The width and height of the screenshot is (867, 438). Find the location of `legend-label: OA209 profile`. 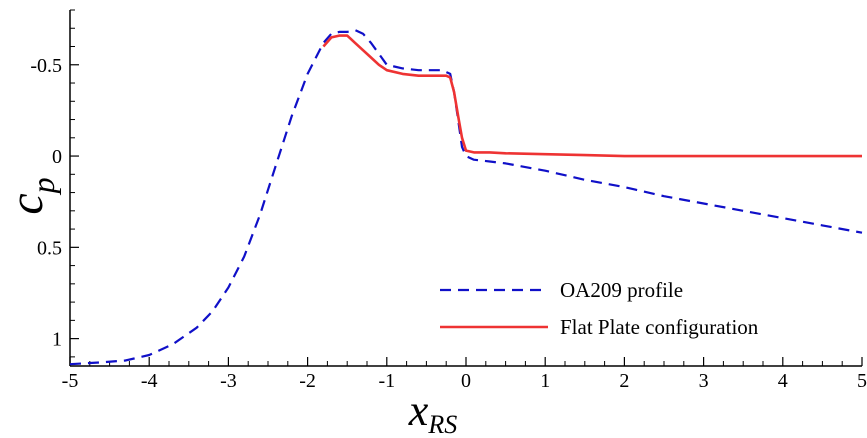

legend-label: OA209 profile is located at coordinates (621, 290).